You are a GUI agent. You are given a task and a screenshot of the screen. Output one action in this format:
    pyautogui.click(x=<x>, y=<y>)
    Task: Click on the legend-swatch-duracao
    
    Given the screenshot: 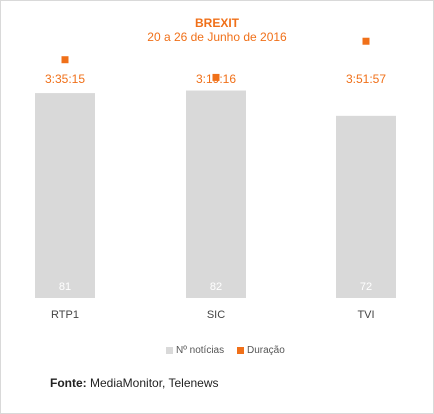 What is the action you would take?
    pyautogui.click(x=240, y=350)
    